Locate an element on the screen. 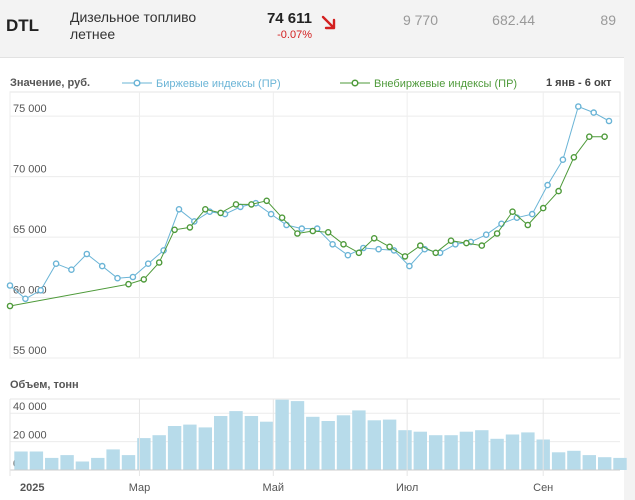  ticker-code: DTL is located at coordinates (23, 25).